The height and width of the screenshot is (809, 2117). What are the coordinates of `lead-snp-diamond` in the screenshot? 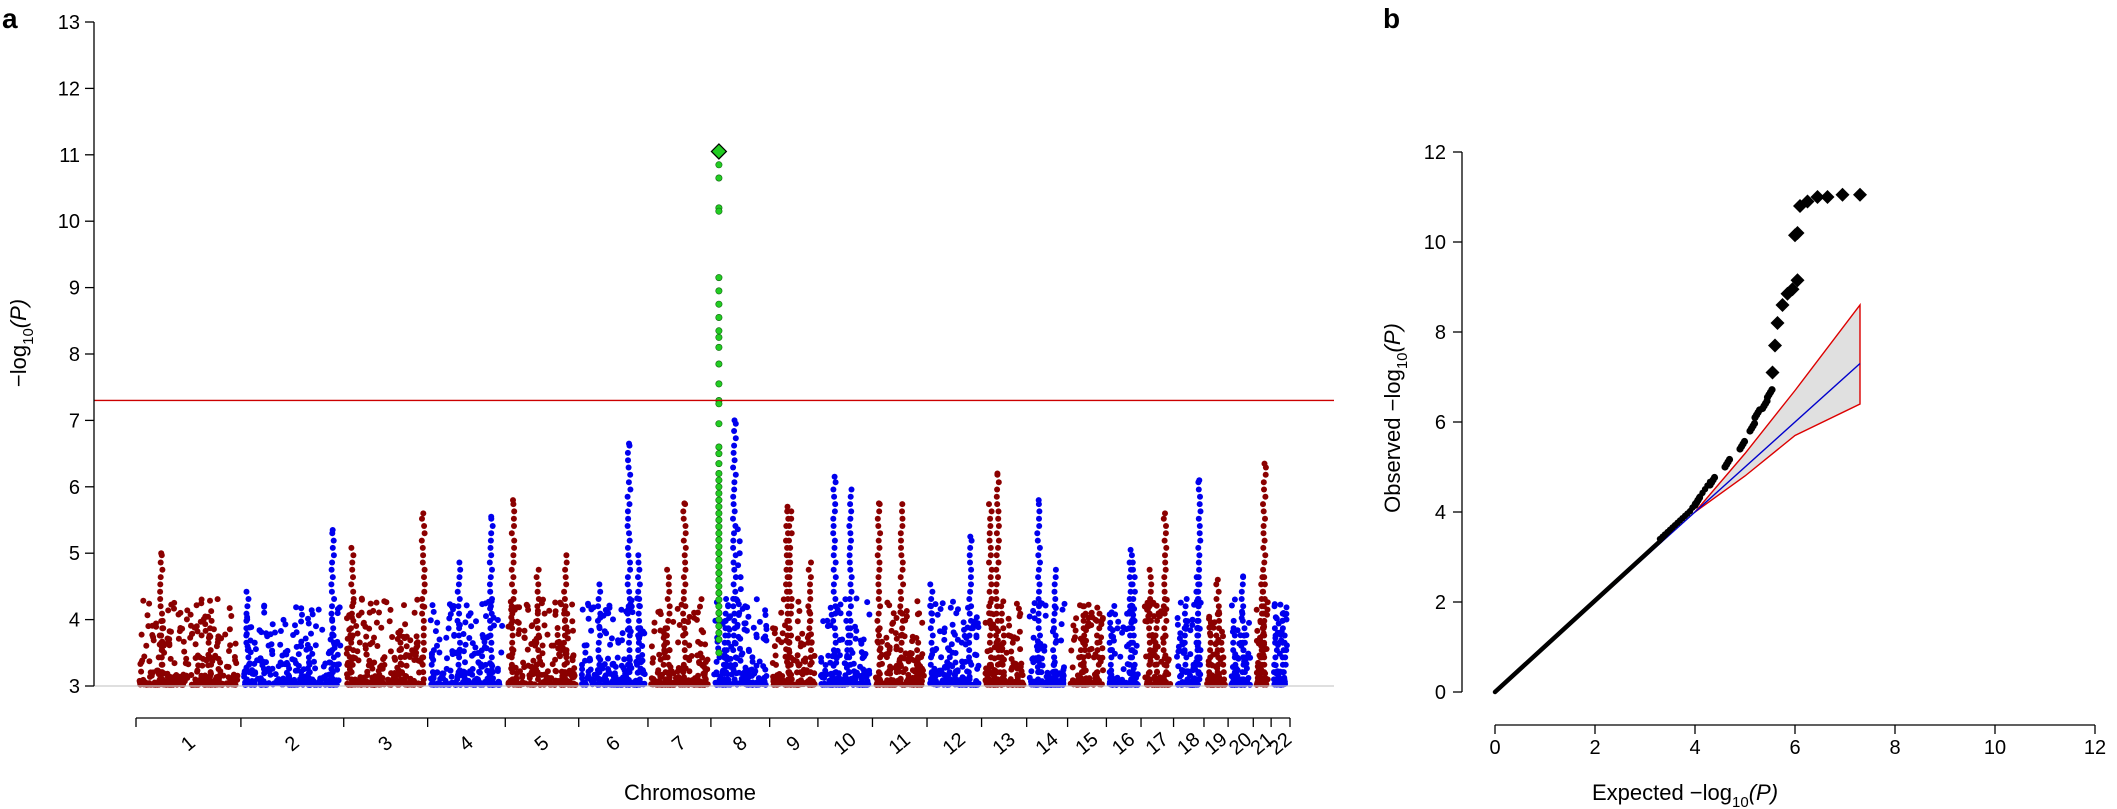 It's located at (719, 151).